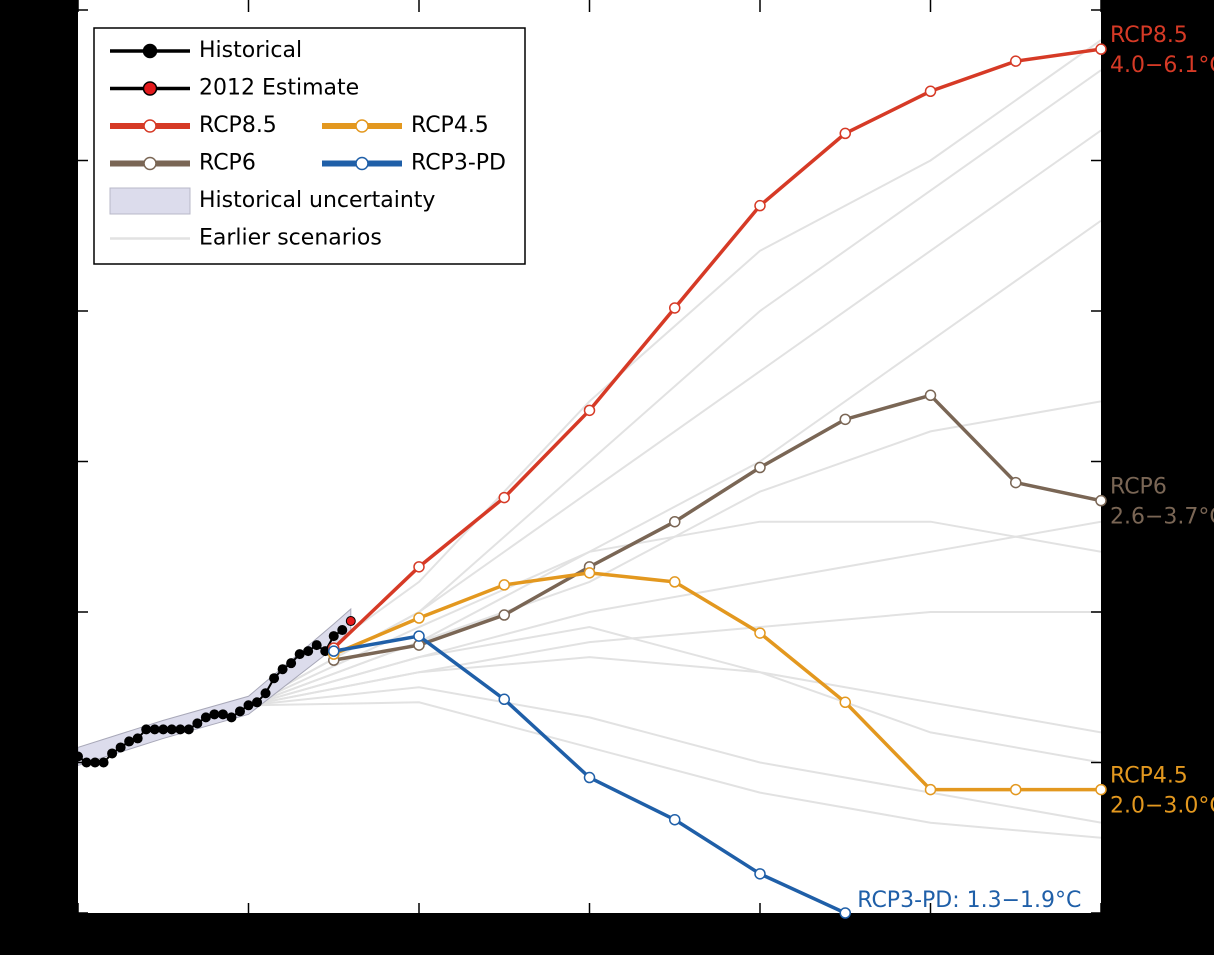  I want to click on y-tick-label: 30, so click(56, 11).